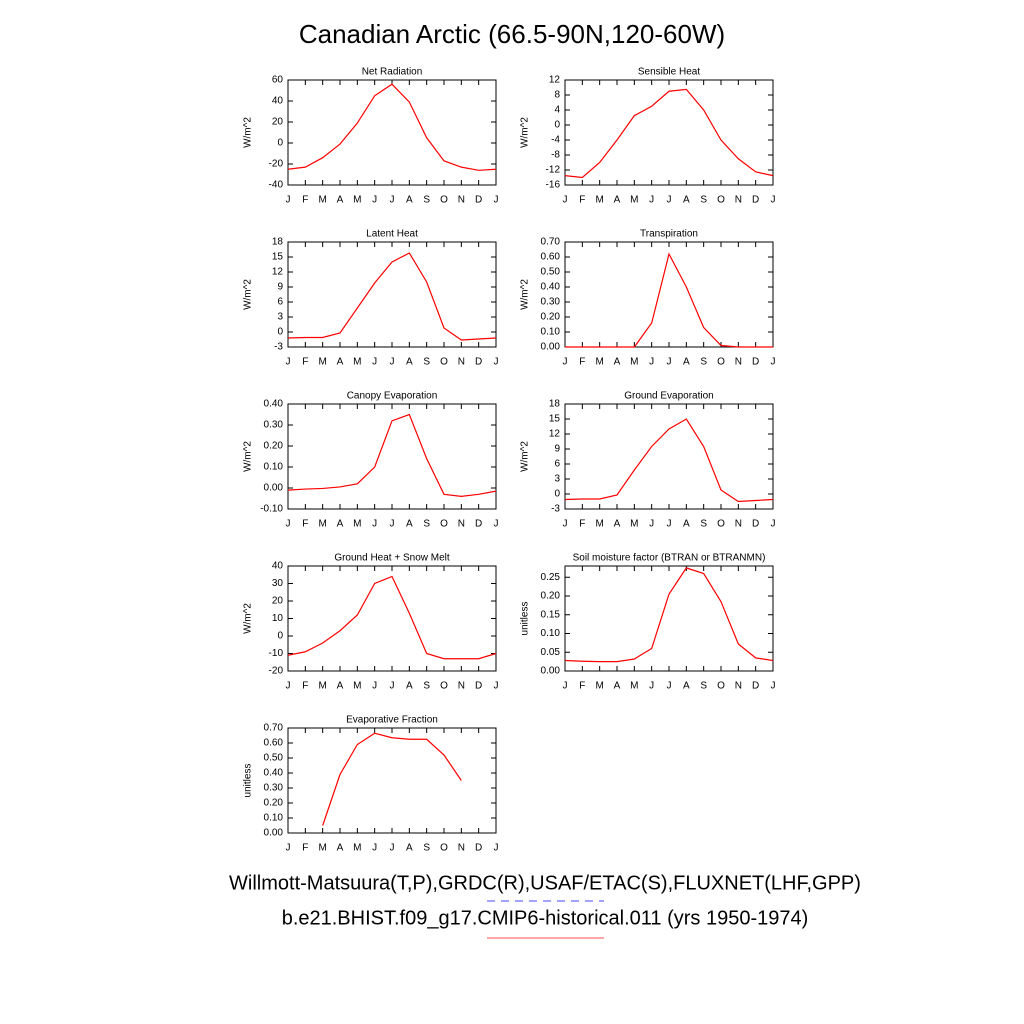  Describe the element at coordinates (557, 110) in the screenshot. I see `y-tick-label: 4` at that location.